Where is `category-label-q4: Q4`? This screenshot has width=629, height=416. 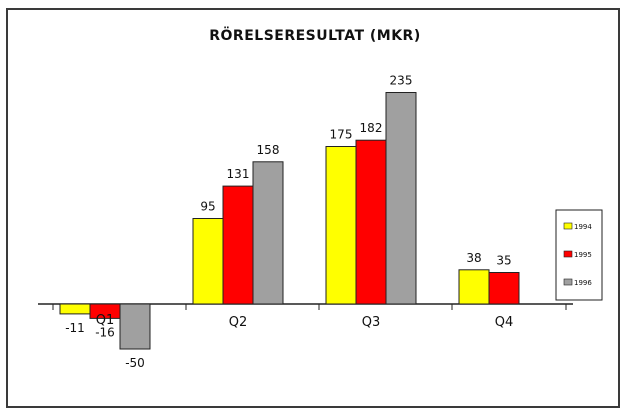 category-label-q4: Q4 is located at coordinates (504, 322).